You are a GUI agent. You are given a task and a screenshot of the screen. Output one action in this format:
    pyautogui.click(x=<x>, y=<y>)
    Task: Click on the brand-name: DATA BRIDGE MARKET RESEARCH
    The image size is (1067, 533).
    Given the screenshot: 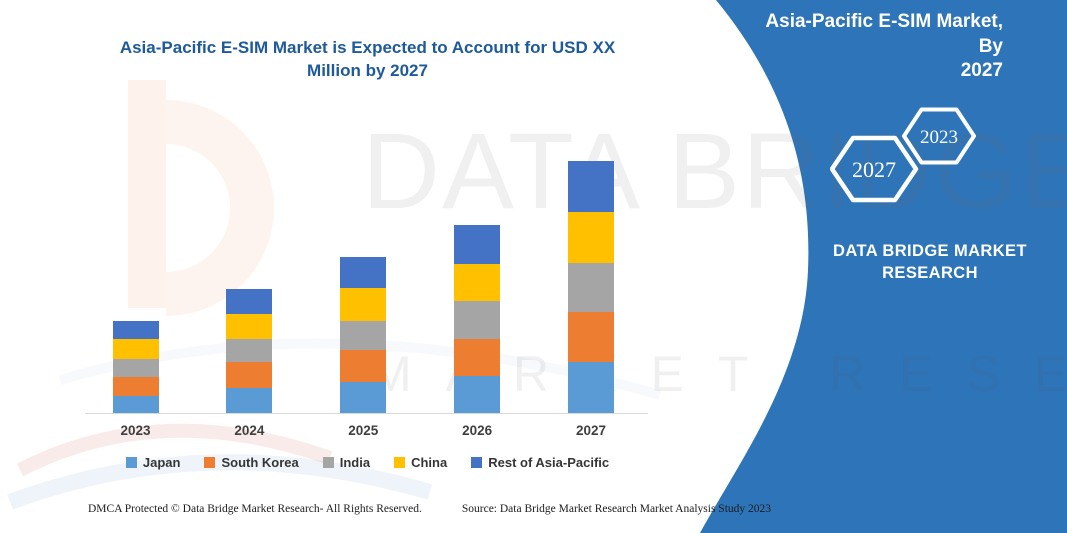 What is the action you would take?
    pyautogui.click(x=930, y=262)
    